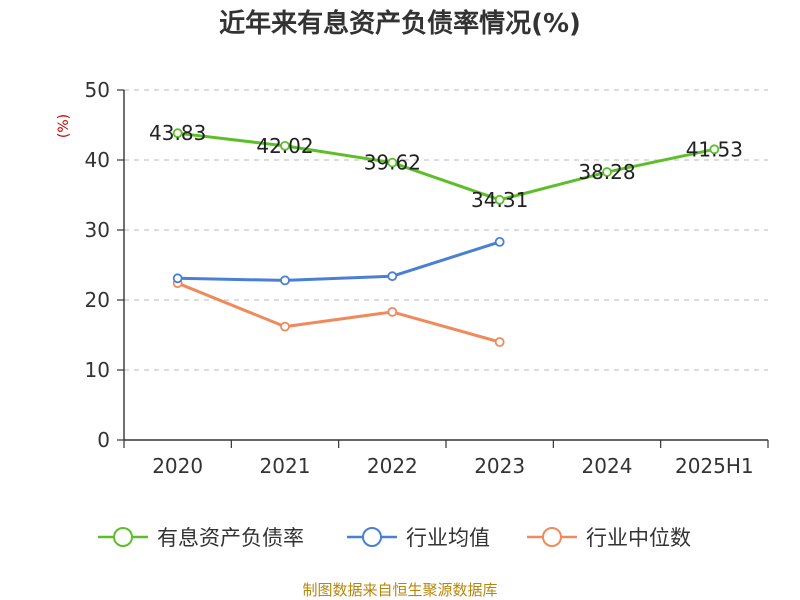 This screenshot has width=800, height=600. I want to click on data-label: 41.53, so click(714, 149).